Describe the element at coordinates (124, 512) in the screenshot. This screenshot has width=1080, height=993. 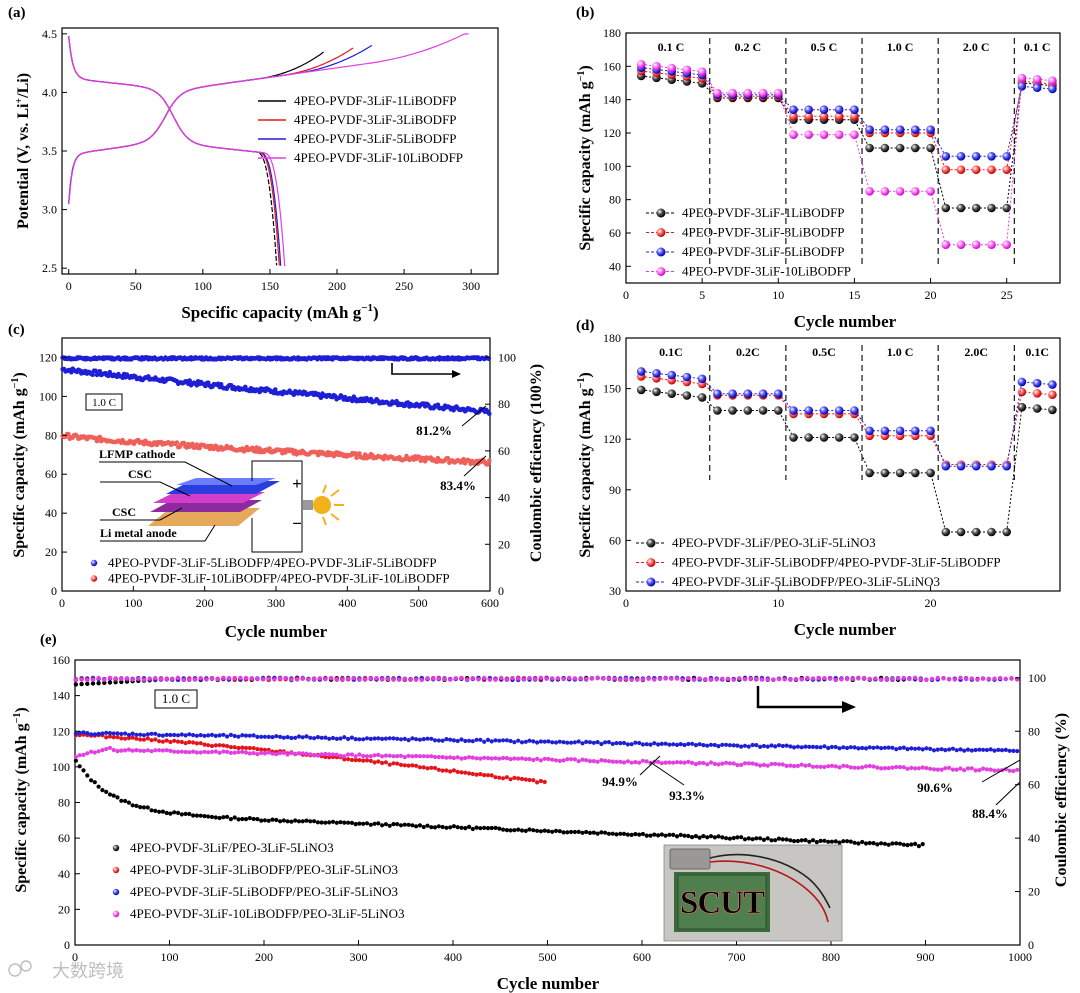
I see `inset-label-csc-2: CSC` at that location.